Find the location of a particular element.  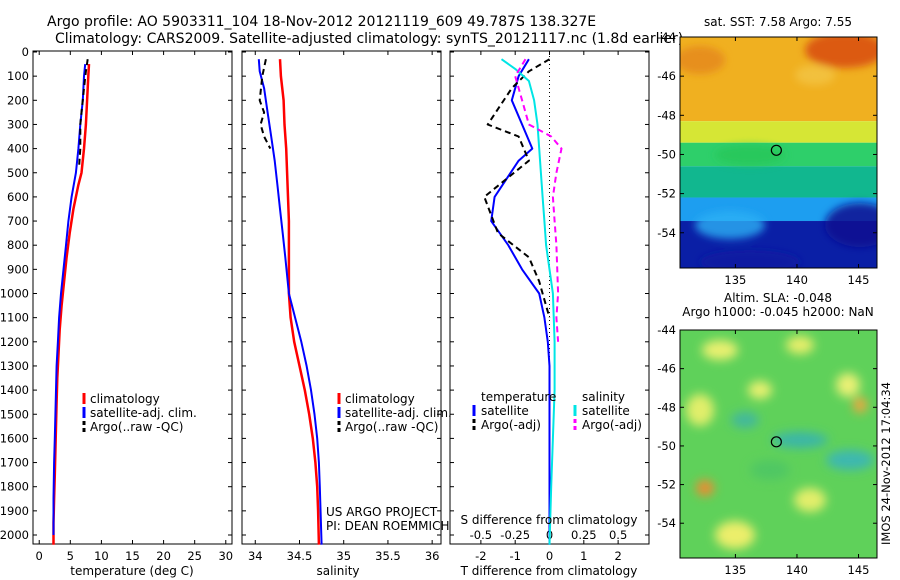

x-tick-label: 30 is located at coordinates (225, 556).